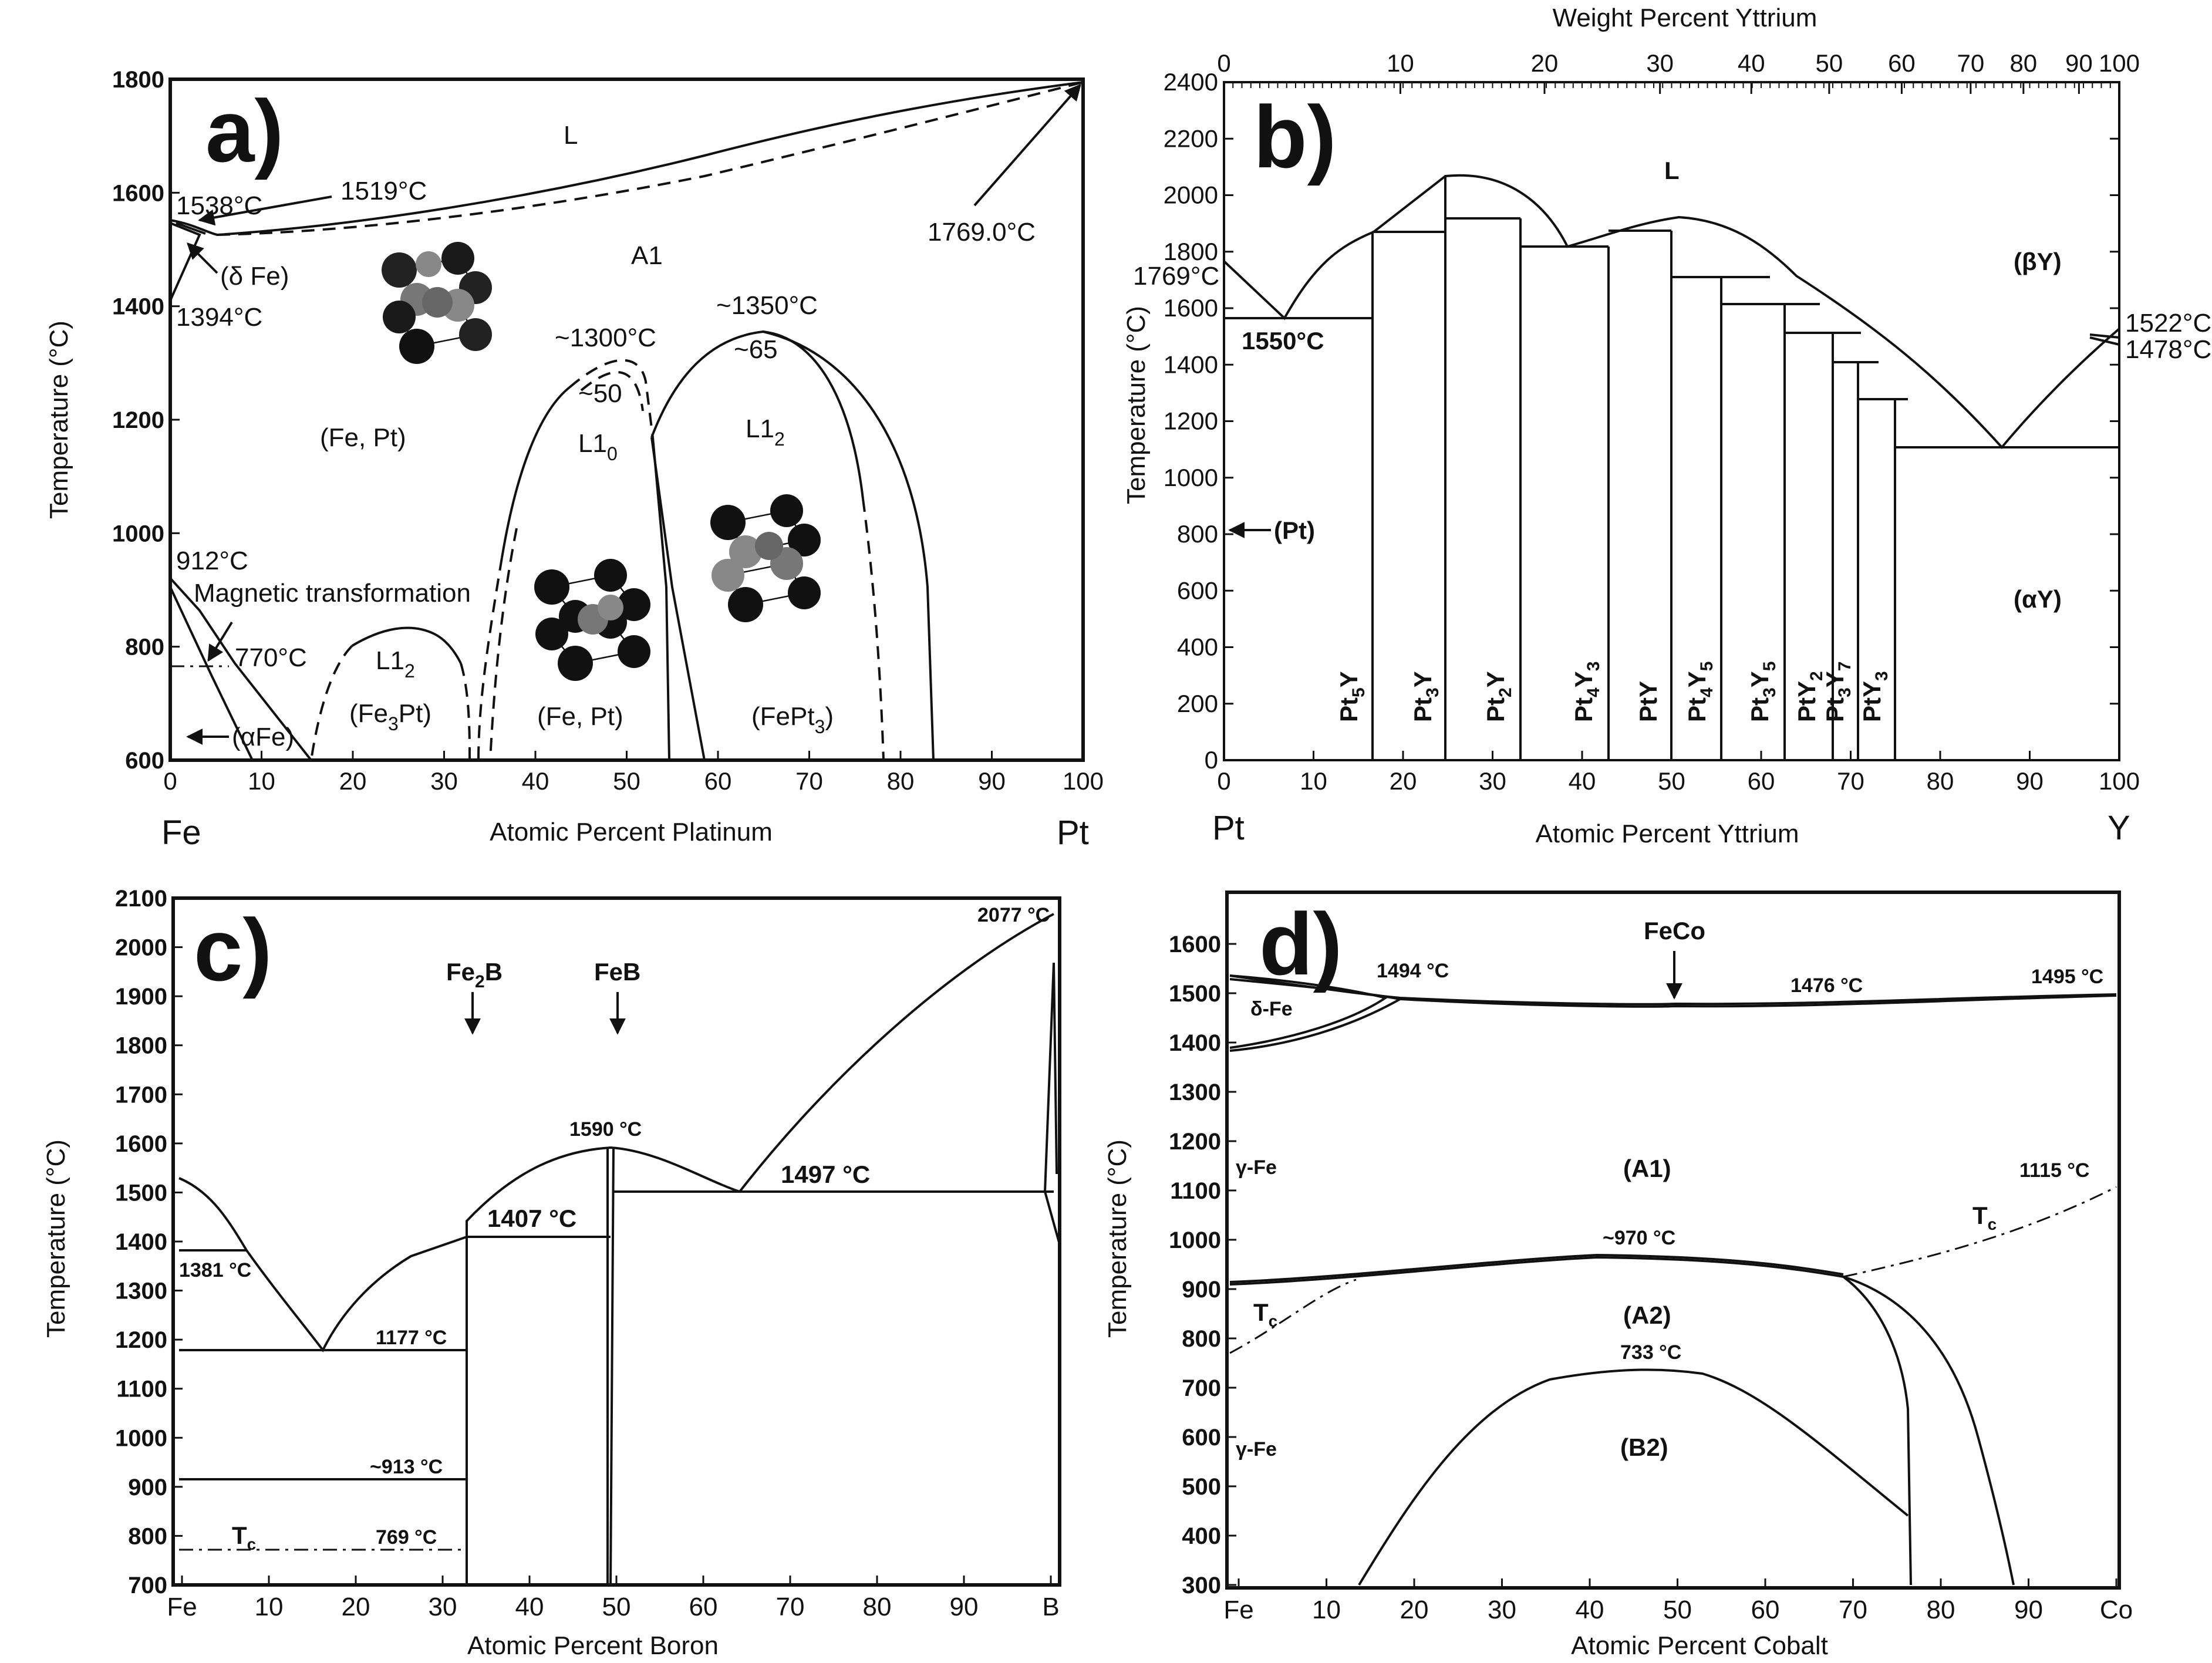 The image size is (2212, 1663). I want to click on panel-c-label-1177: 1177 °C, so click(411, 1338).